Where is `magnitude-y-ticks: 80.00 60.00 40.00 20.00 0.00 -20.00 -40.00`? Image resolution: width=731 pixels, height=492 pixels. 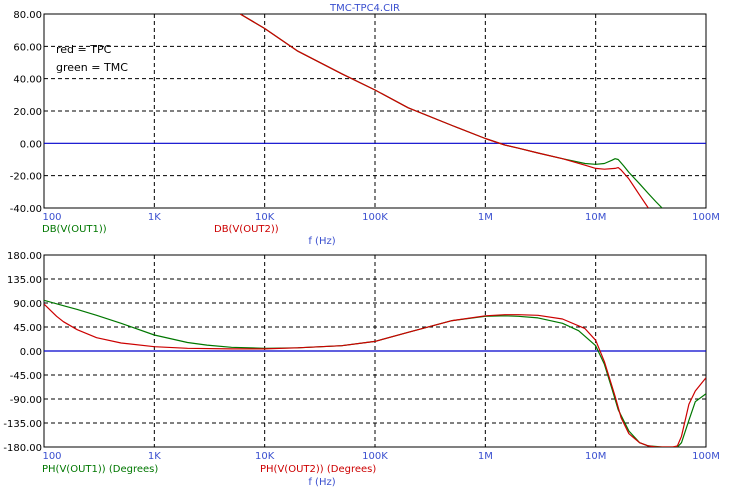
magnitude-y-ticks: 80.00 60.00 40.00 20.00 0.00 -20.00 -40.00 is located at coordinates (26, 112).